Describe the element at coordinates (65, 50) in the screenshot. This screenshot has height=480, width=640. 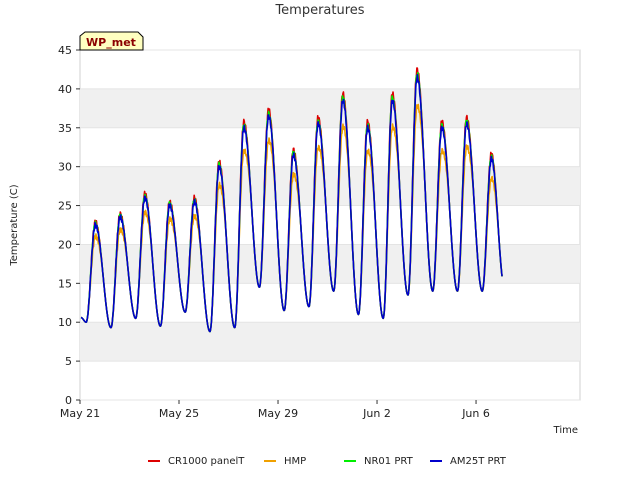
I see `y-tick-label: 45` at that location.